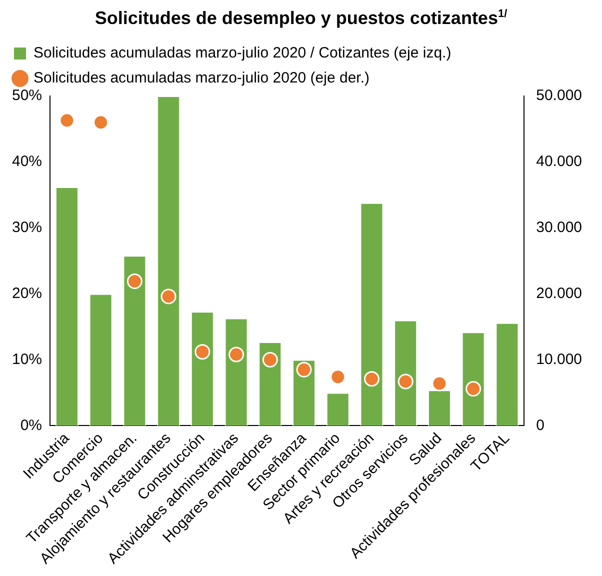 The image size is (602, 576). I want to click on y2-tick-label: 30.000, so click(559, 227).